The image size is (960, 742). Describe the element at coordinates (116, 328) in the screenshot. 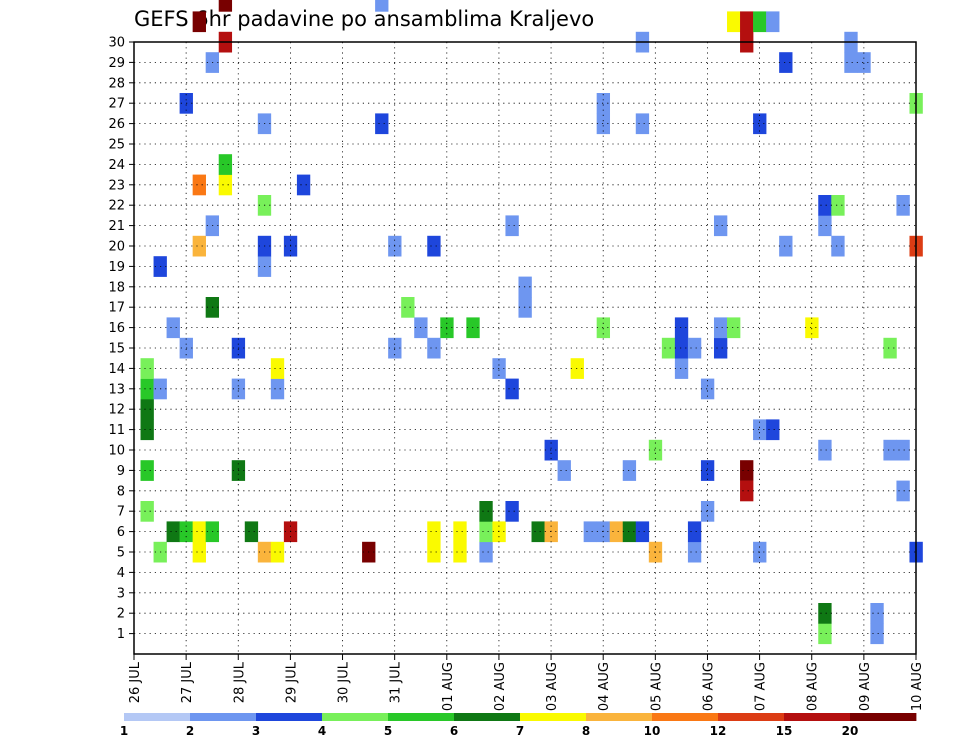

I see `y-tick-label: 16` at that location.